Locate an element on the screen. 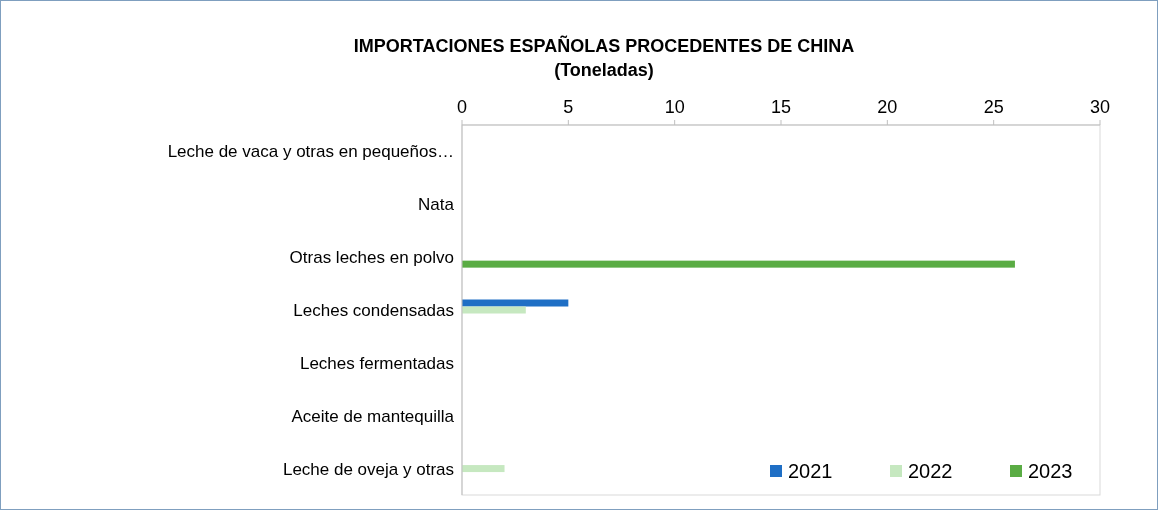  chart-subtitle: (Toneladas) is located at coordinates (604, 70).